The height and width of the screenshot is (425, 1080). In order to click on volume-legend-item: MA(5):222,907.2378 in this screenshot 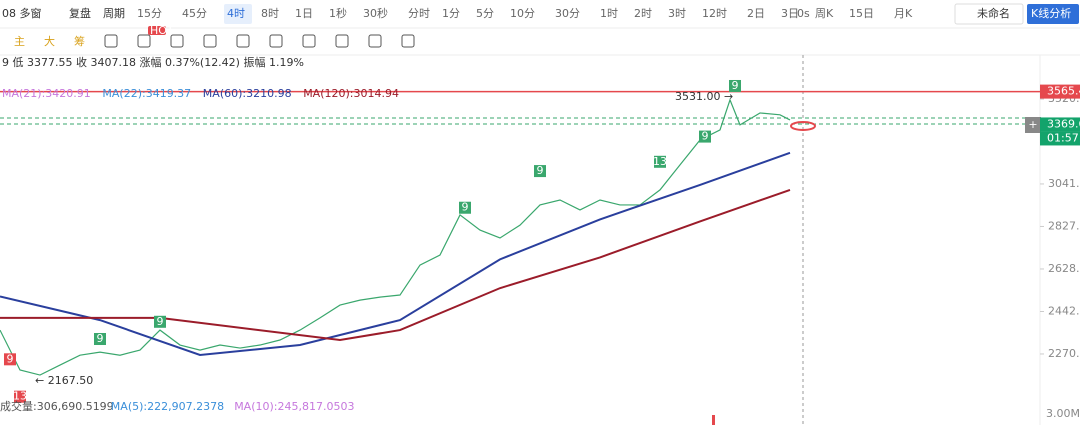, I will do `click(167, 406)`.